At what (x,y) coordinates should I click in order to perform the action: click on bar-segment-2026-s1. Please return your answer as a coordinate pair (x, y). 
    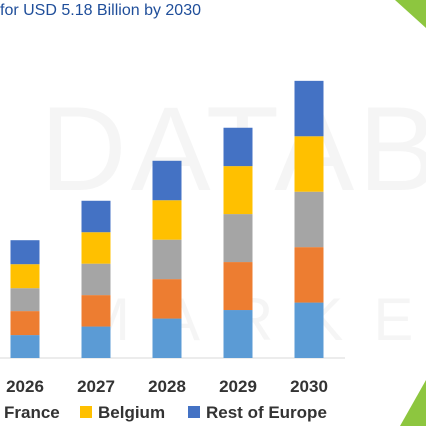
    Looking at the image, I should click on (25, 323).